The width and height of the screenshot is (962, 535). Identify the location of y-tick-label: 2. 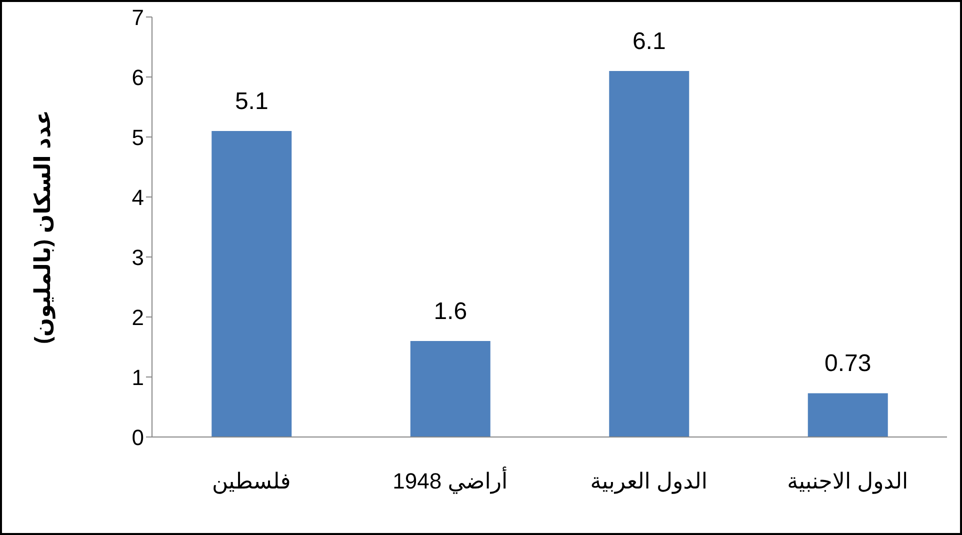
(138, 317).